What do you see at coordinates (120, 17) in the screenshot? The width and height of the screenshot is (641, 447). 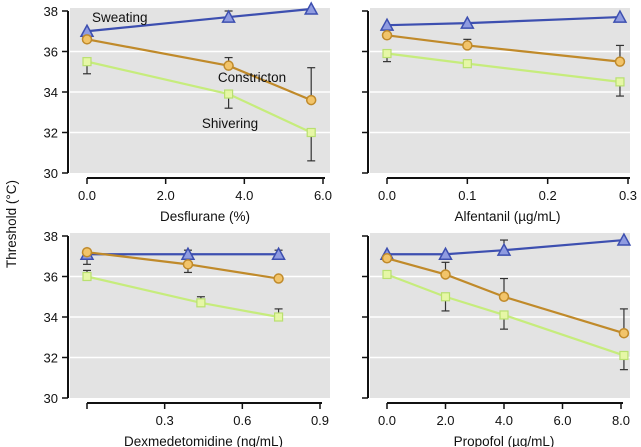 I see `series-label-sweating: Sweating` at bounding box center [120, 17].